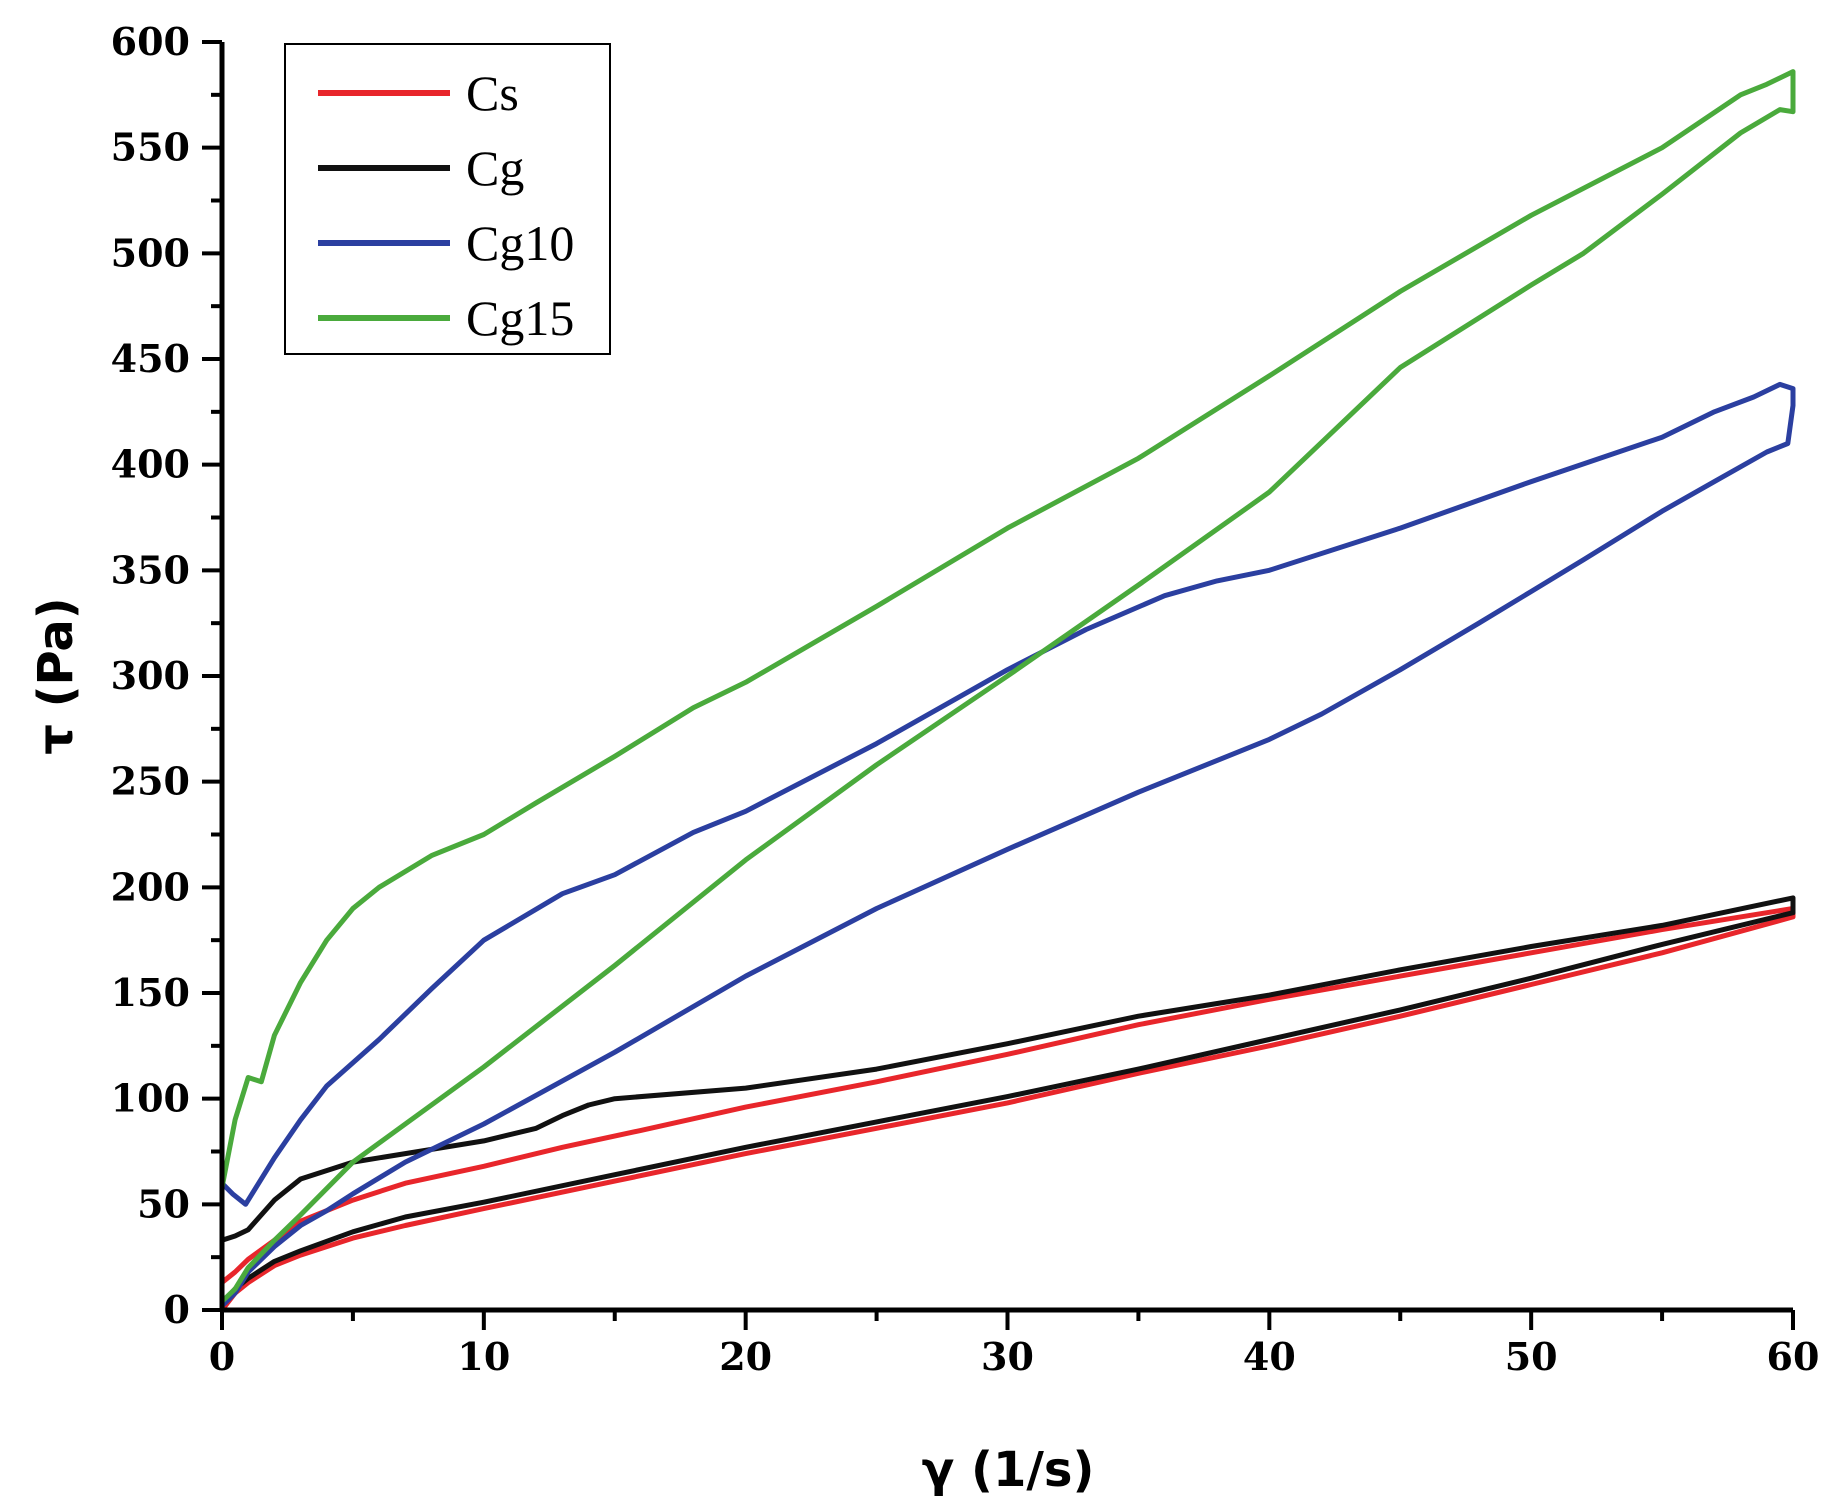  Describe the element at coordinates (520, 243) in the screenshot. I see `legend-label-cg10: Cg10` at that location.